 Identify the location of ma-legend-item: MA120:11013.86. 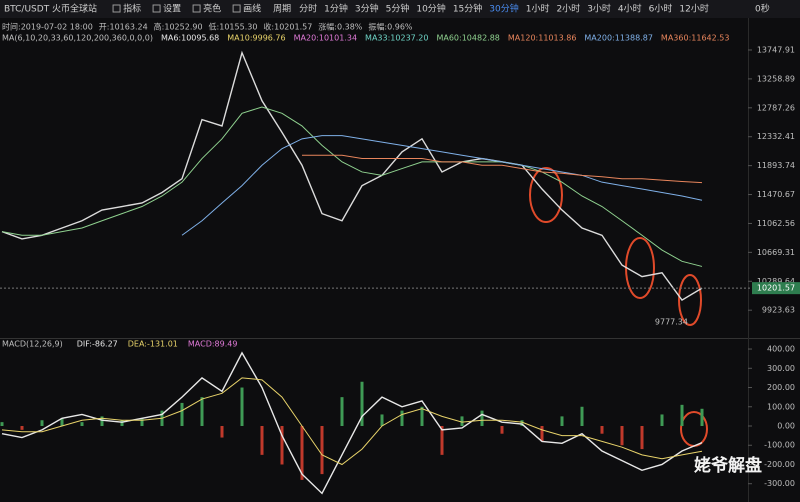
(542, 38).